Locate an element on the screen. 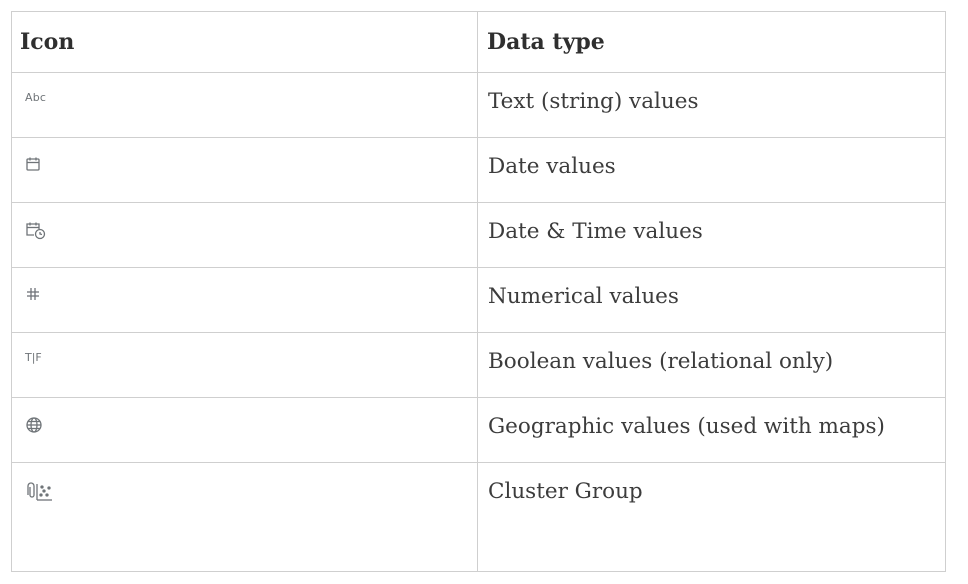 This screenshot has height=584, width=968. data-type-label: Numerical values is located at coordinates (583, 296).